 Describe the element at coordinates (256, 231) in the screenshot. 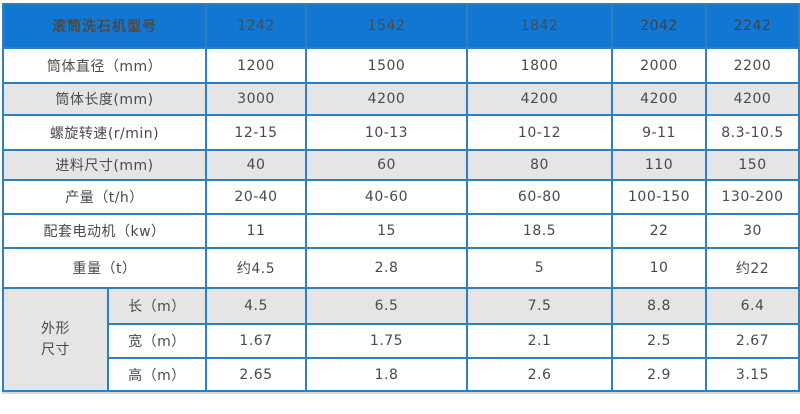

I see `spec-value-cell: 11` at that location.